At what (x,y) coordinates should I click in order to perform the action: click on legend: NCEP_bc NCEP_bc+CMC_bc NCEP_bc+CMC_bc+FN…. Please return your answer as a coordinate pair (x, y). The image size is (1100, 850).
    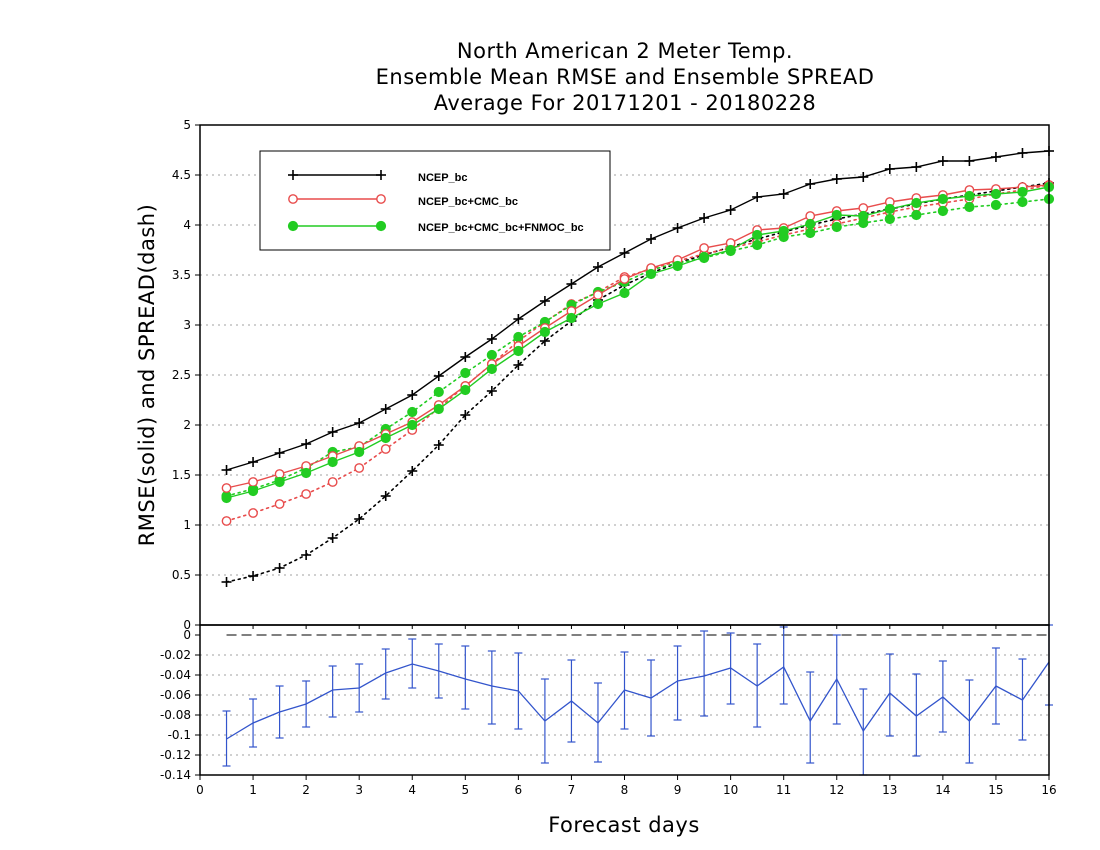
    Looking at the image, I should click on (435, 200).